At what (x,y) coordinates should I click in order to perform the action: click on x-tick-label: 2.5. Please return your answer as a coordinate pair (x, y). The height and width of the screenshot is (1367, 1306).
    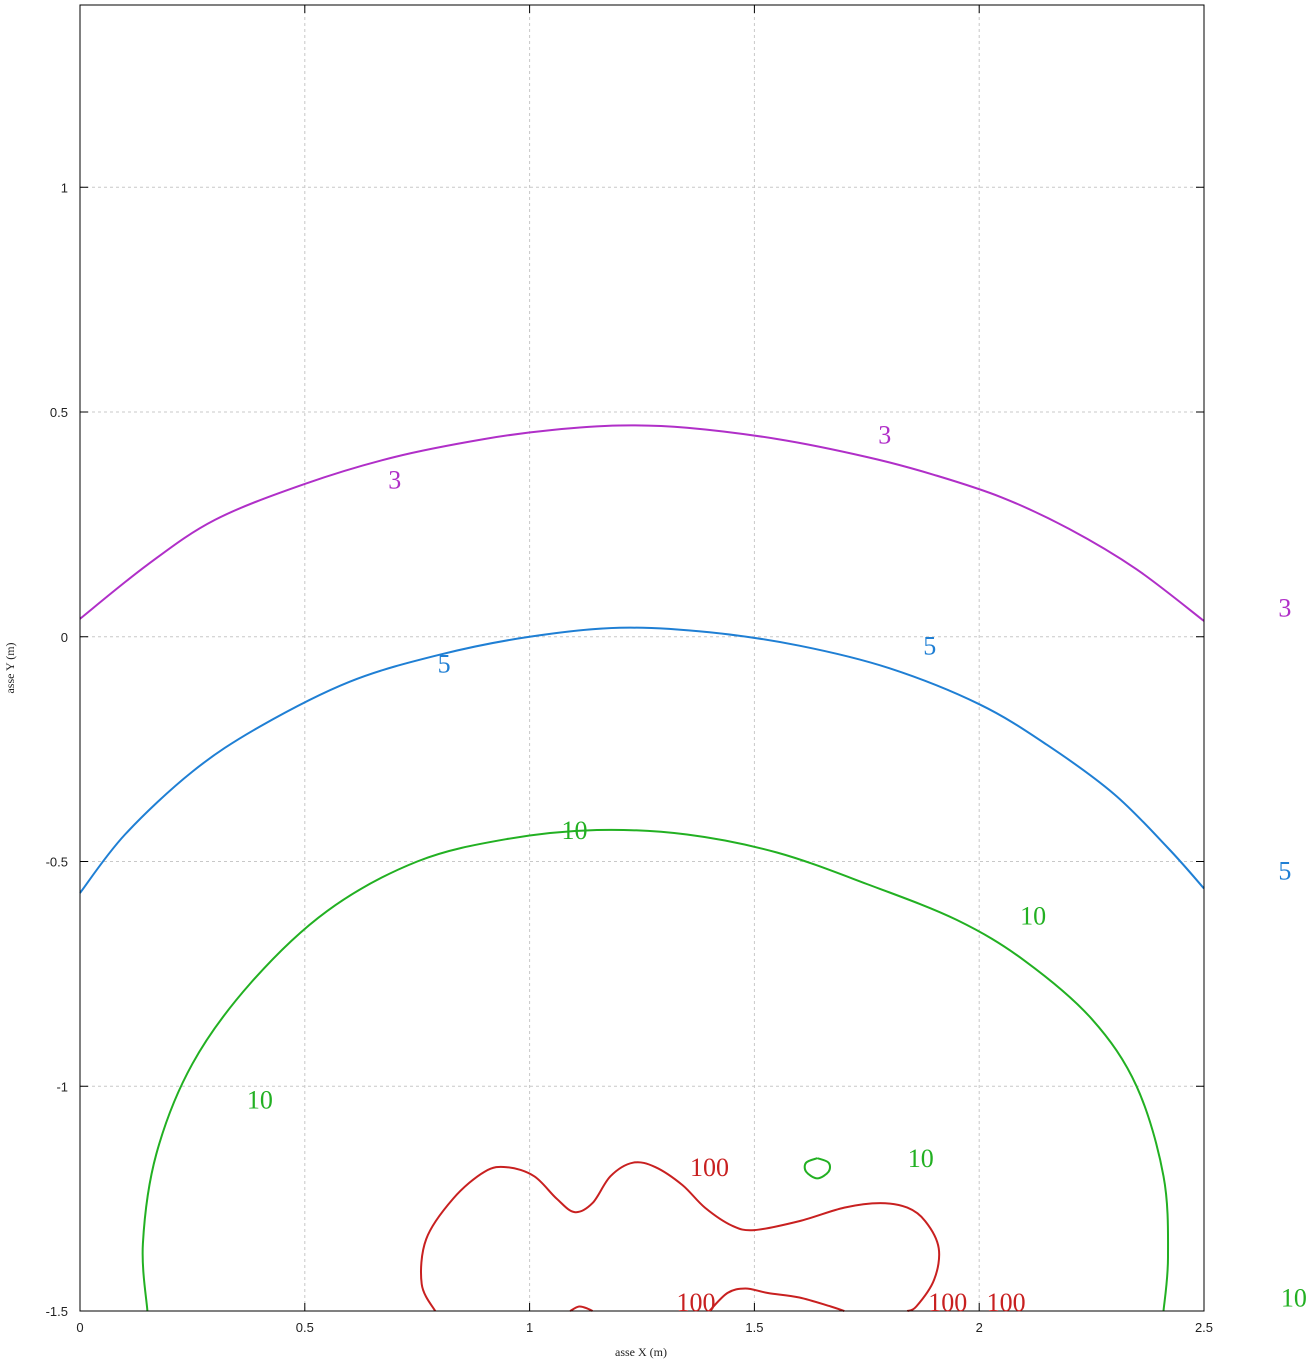
    Looking at the image, I should click on (1204, 1327).